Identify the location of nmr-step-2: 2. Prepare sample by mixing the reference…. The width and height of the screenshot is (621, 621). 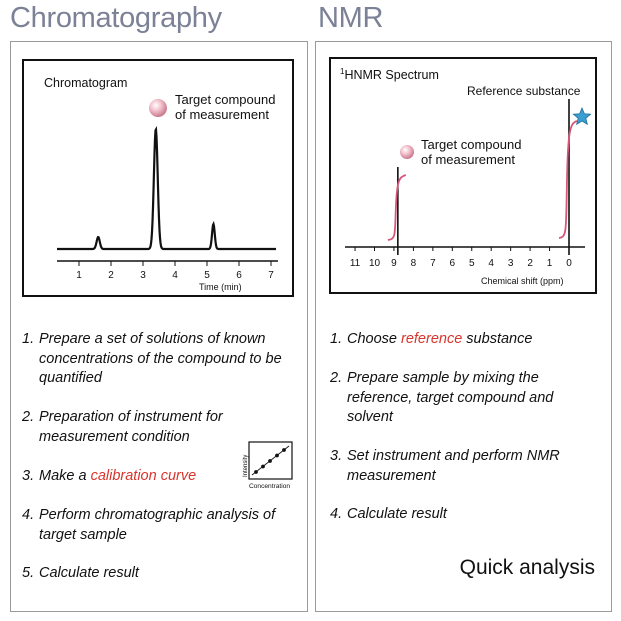
(465, 398).